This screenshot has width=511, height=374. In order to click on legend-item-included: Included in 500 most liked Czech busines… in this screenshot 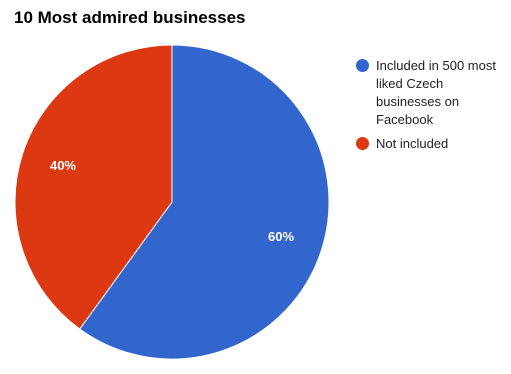, I will do `click(431, 93)`.